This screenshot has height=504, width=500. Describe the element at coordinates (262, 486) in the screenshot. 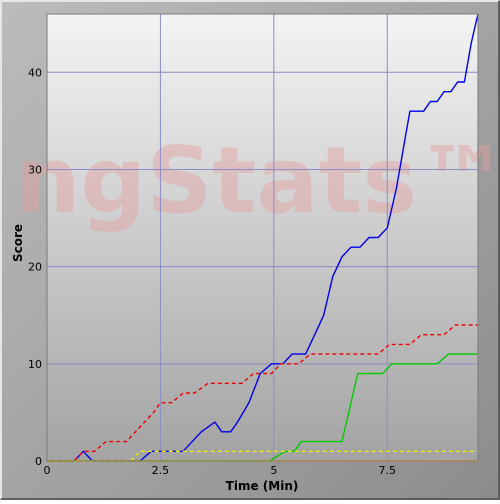

I see `x-axis-title: Time (Min)` at that location.